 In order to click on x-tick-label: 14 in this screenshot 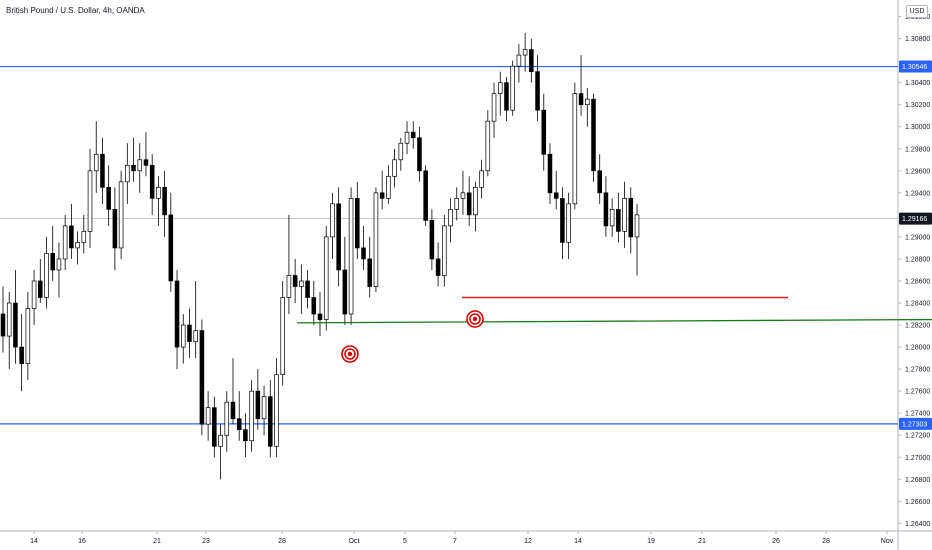, I will do `click(578, 541)`.